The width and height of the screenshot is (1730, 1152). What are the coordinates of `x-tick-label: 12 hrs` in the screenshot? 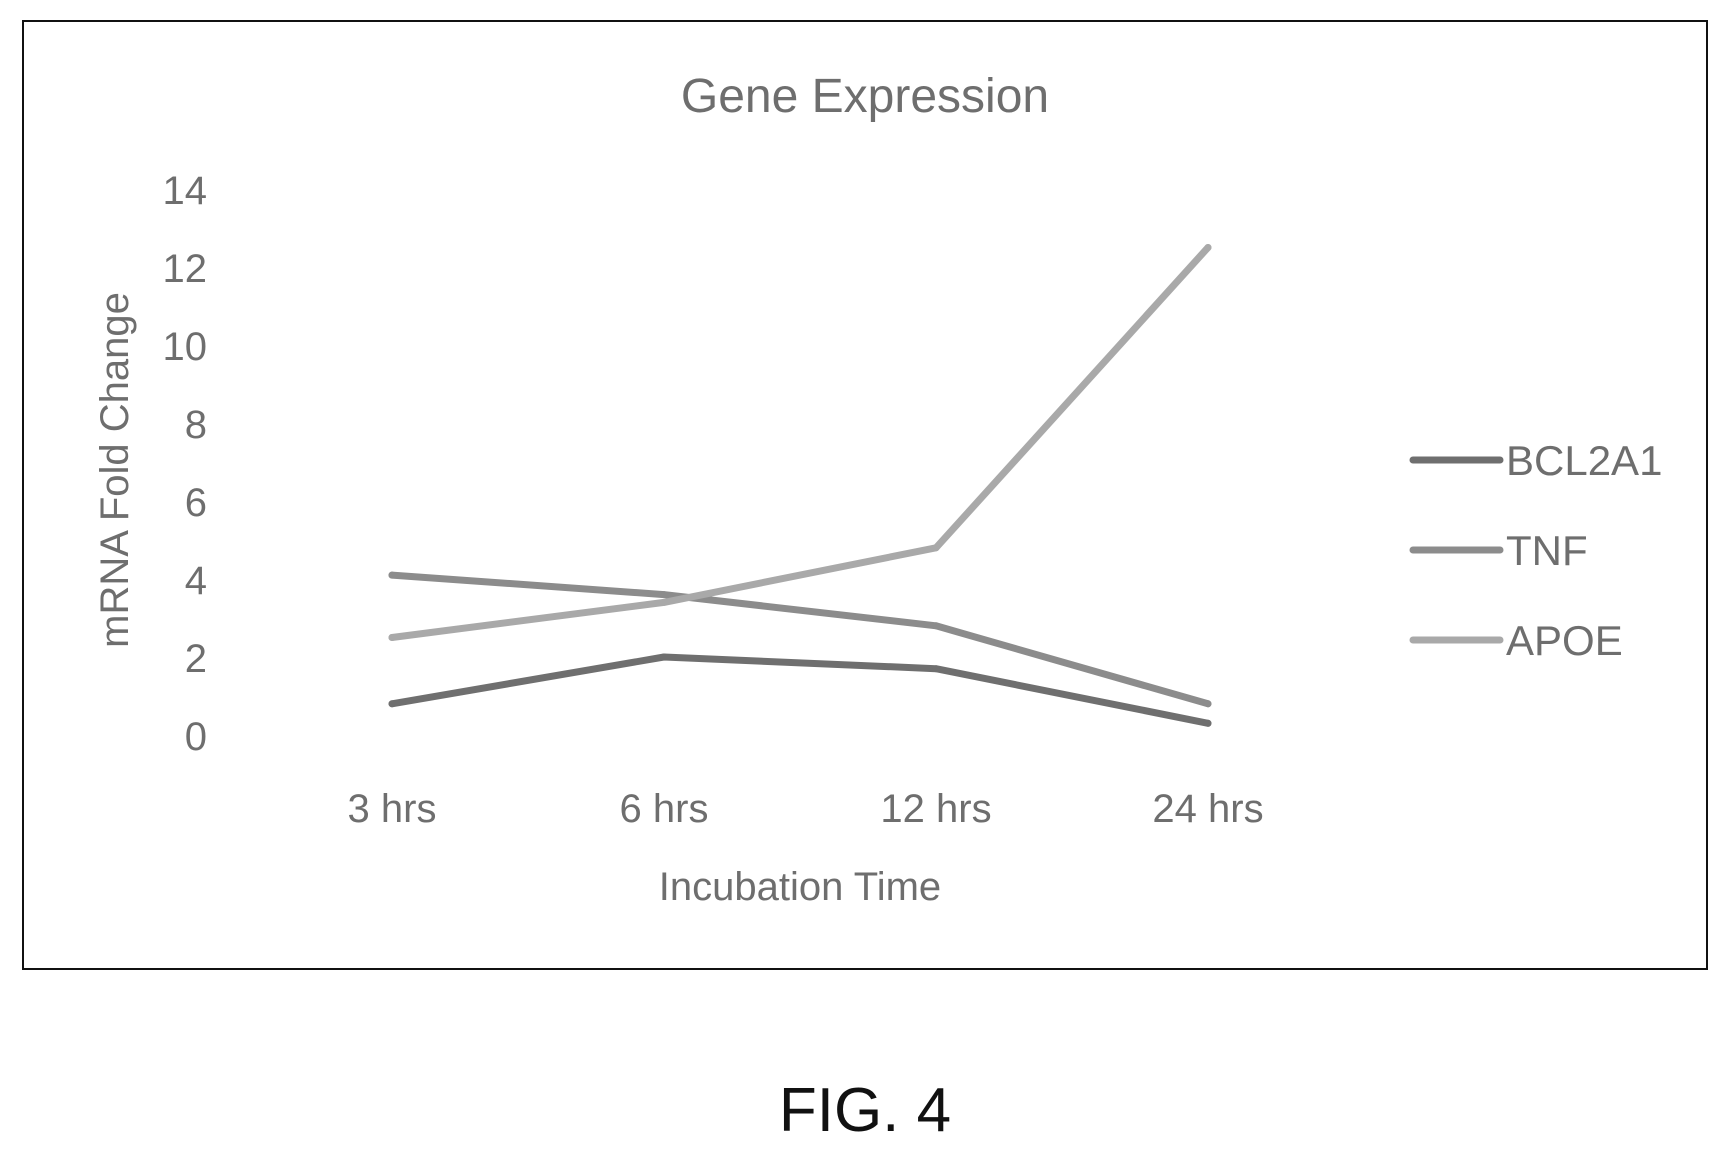 It's located at (935, 809).